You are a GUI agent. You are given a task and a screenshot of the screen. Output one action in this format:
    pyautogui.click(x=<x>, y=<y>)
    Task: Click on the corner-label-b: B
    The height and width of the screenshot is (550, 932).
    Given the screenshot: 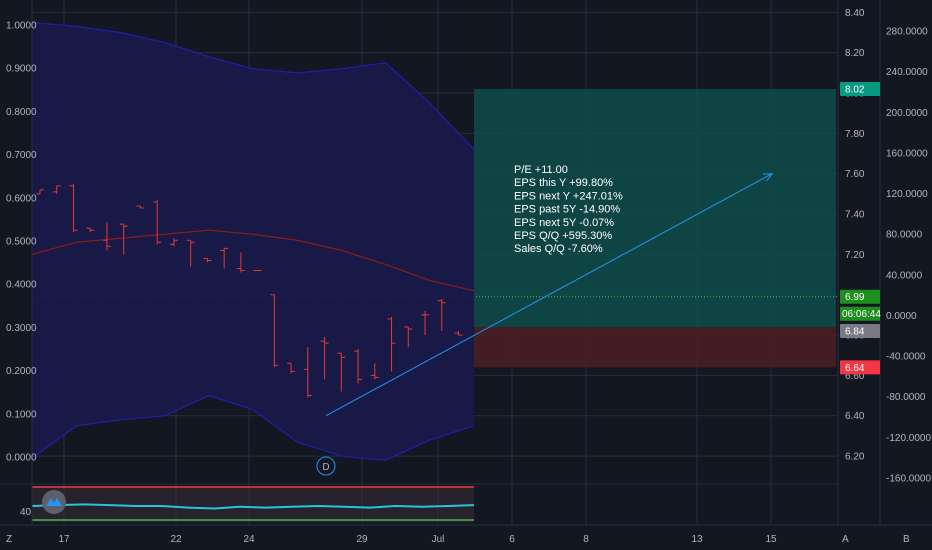 What is the action you would take?
    pyautogui.click(x=906, y=539)
    